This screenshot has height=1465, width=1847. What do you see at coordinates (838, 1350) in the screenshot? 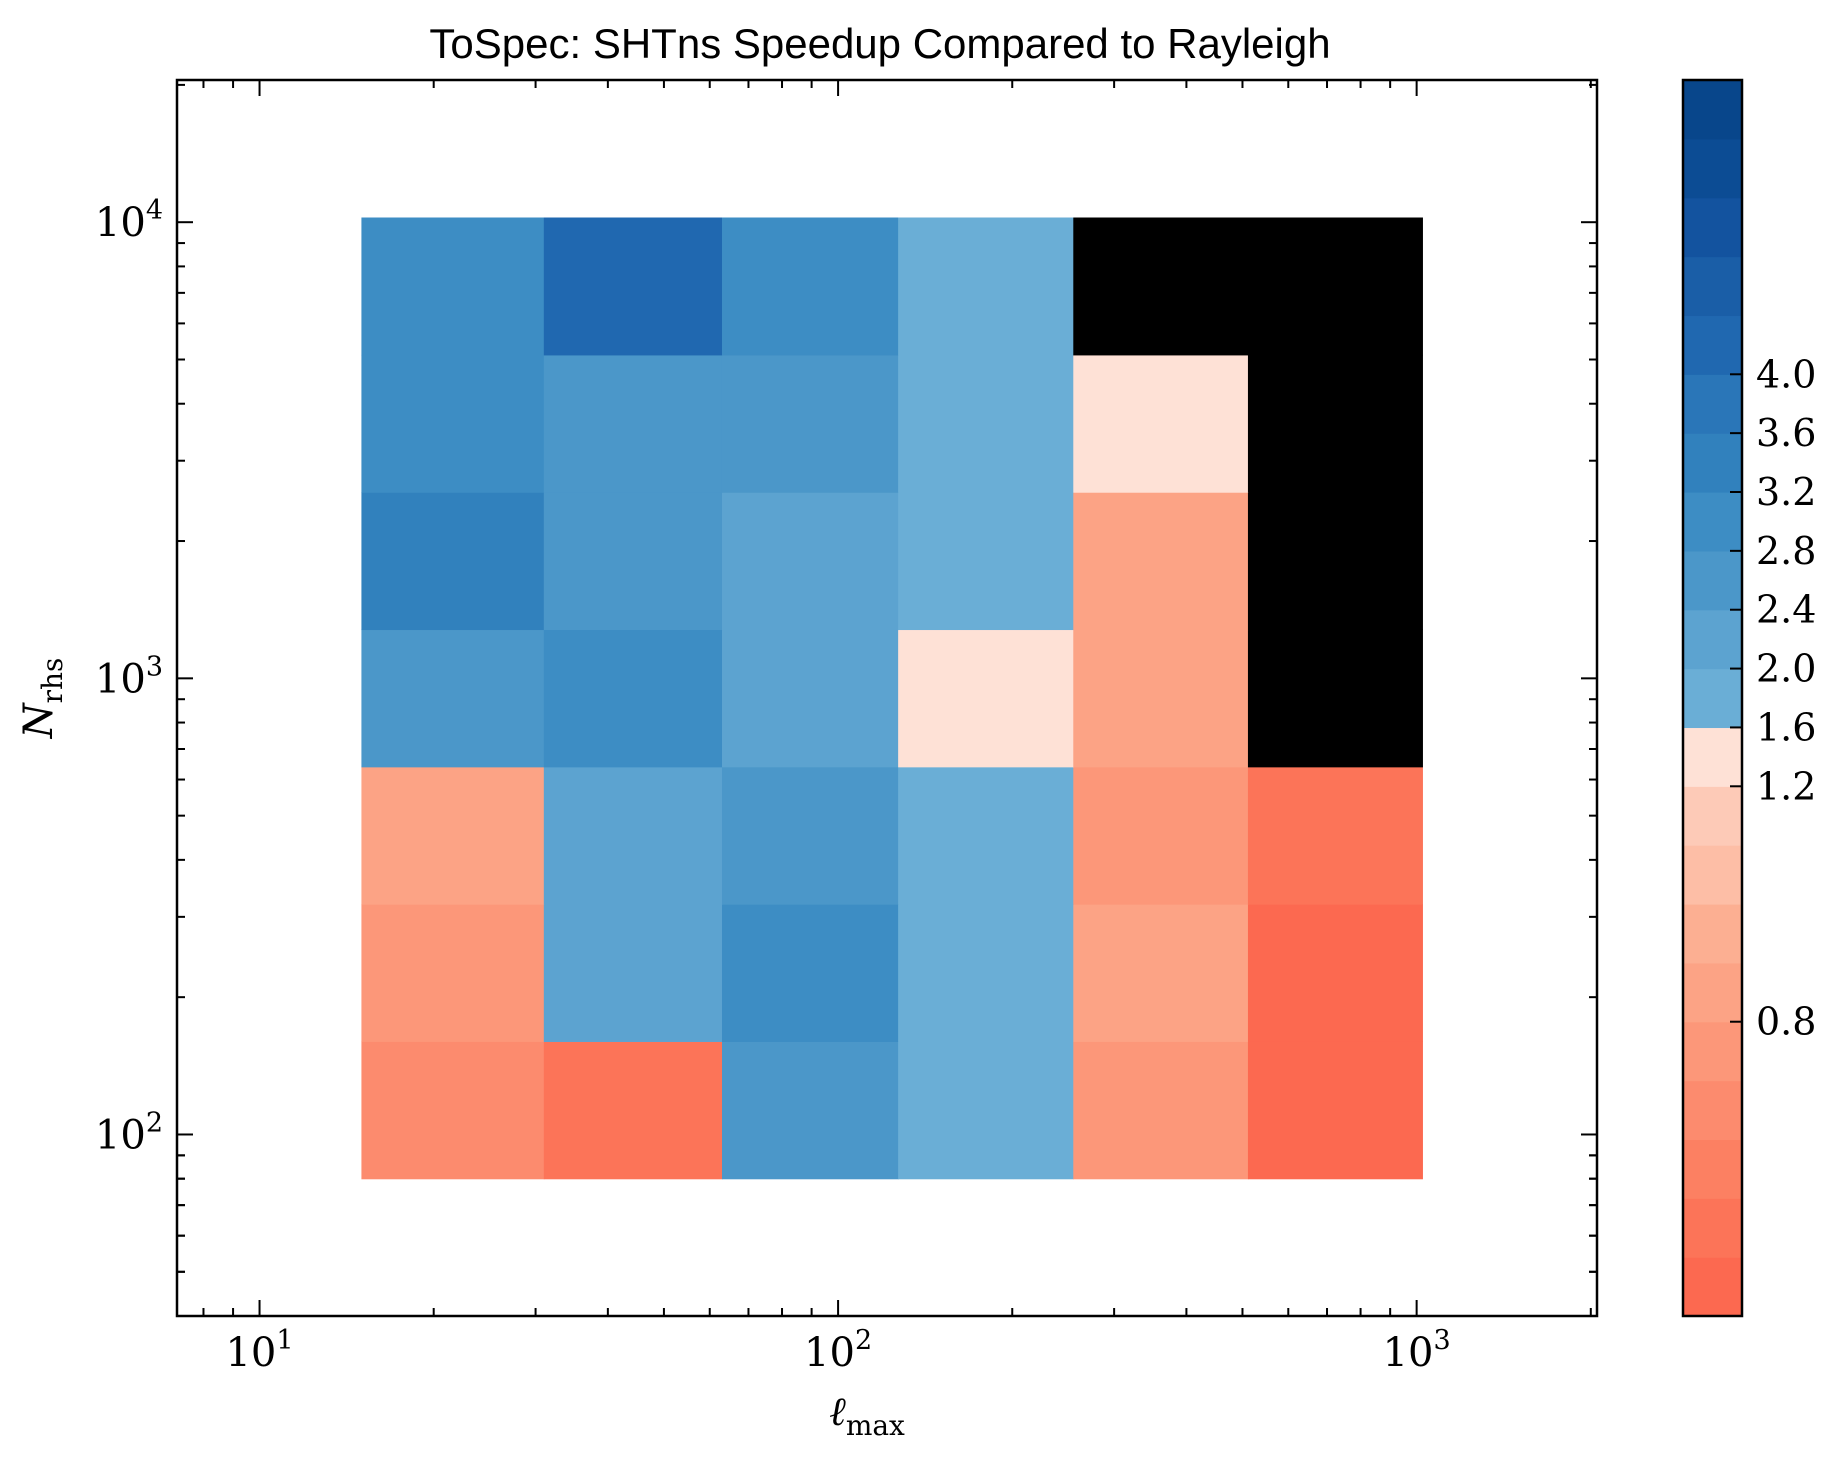
I see `x-tick-label: 10²` at bounding box center [838, 1350].